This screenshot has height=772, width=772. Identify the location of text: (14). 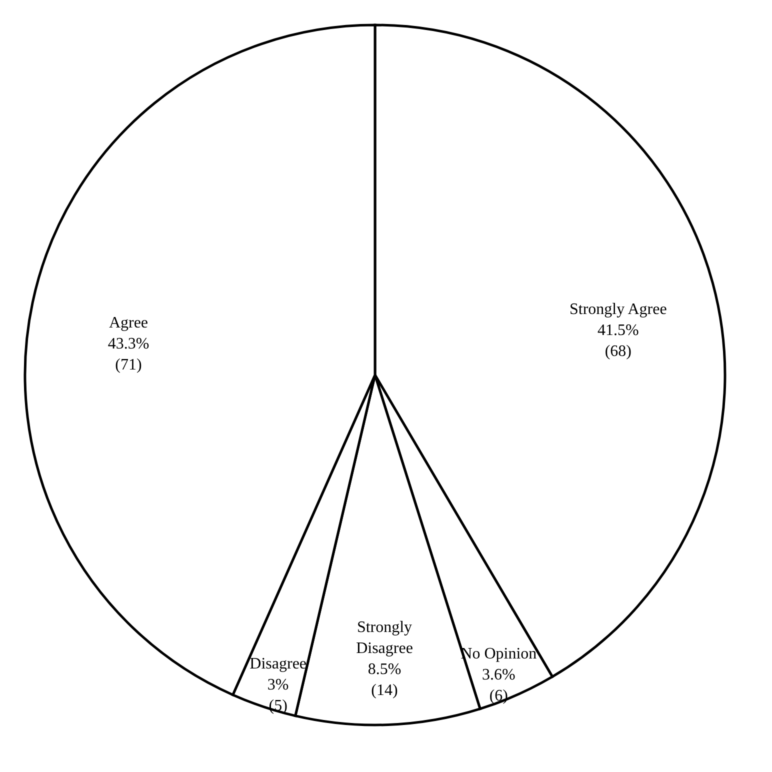
(384, 690).